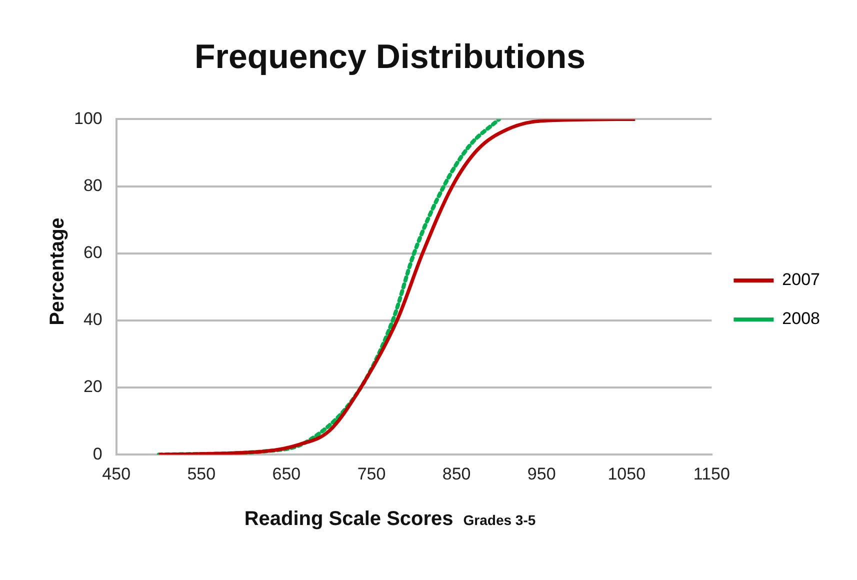 The width and height of the screenshot is (857, 580). I want to click on x-tick-label: 1150, so click(711, 474).